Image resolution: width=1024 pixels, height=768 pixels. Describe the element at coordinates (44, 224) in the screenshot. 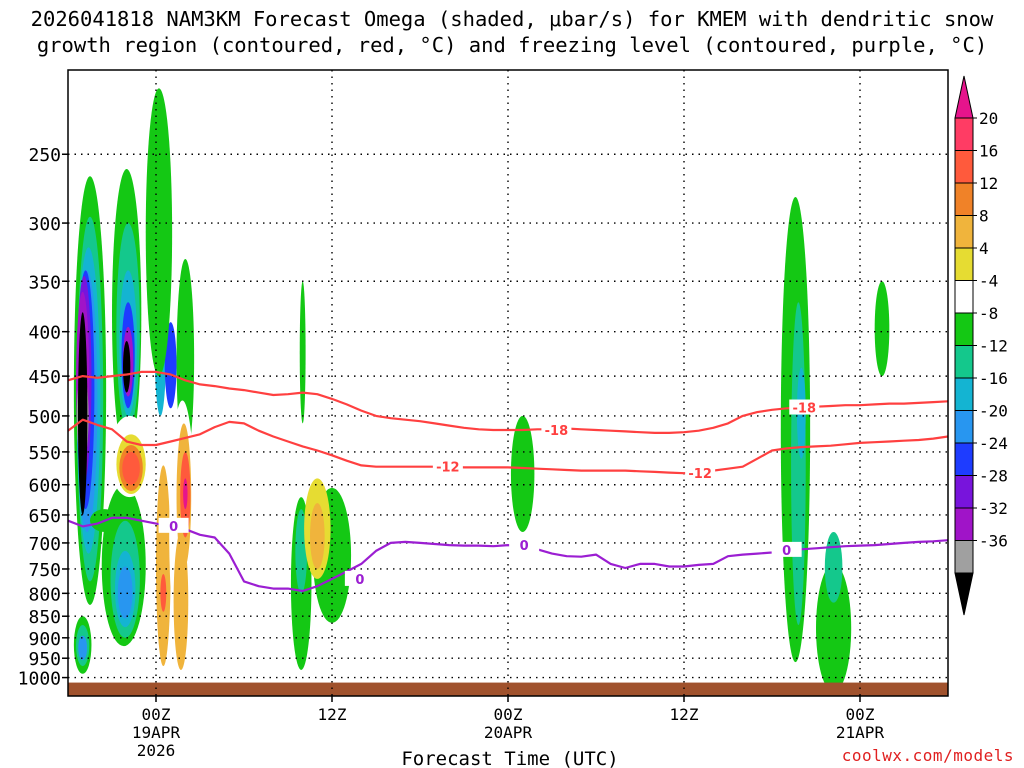

I see `y-tick-label-300: 300` at that location.